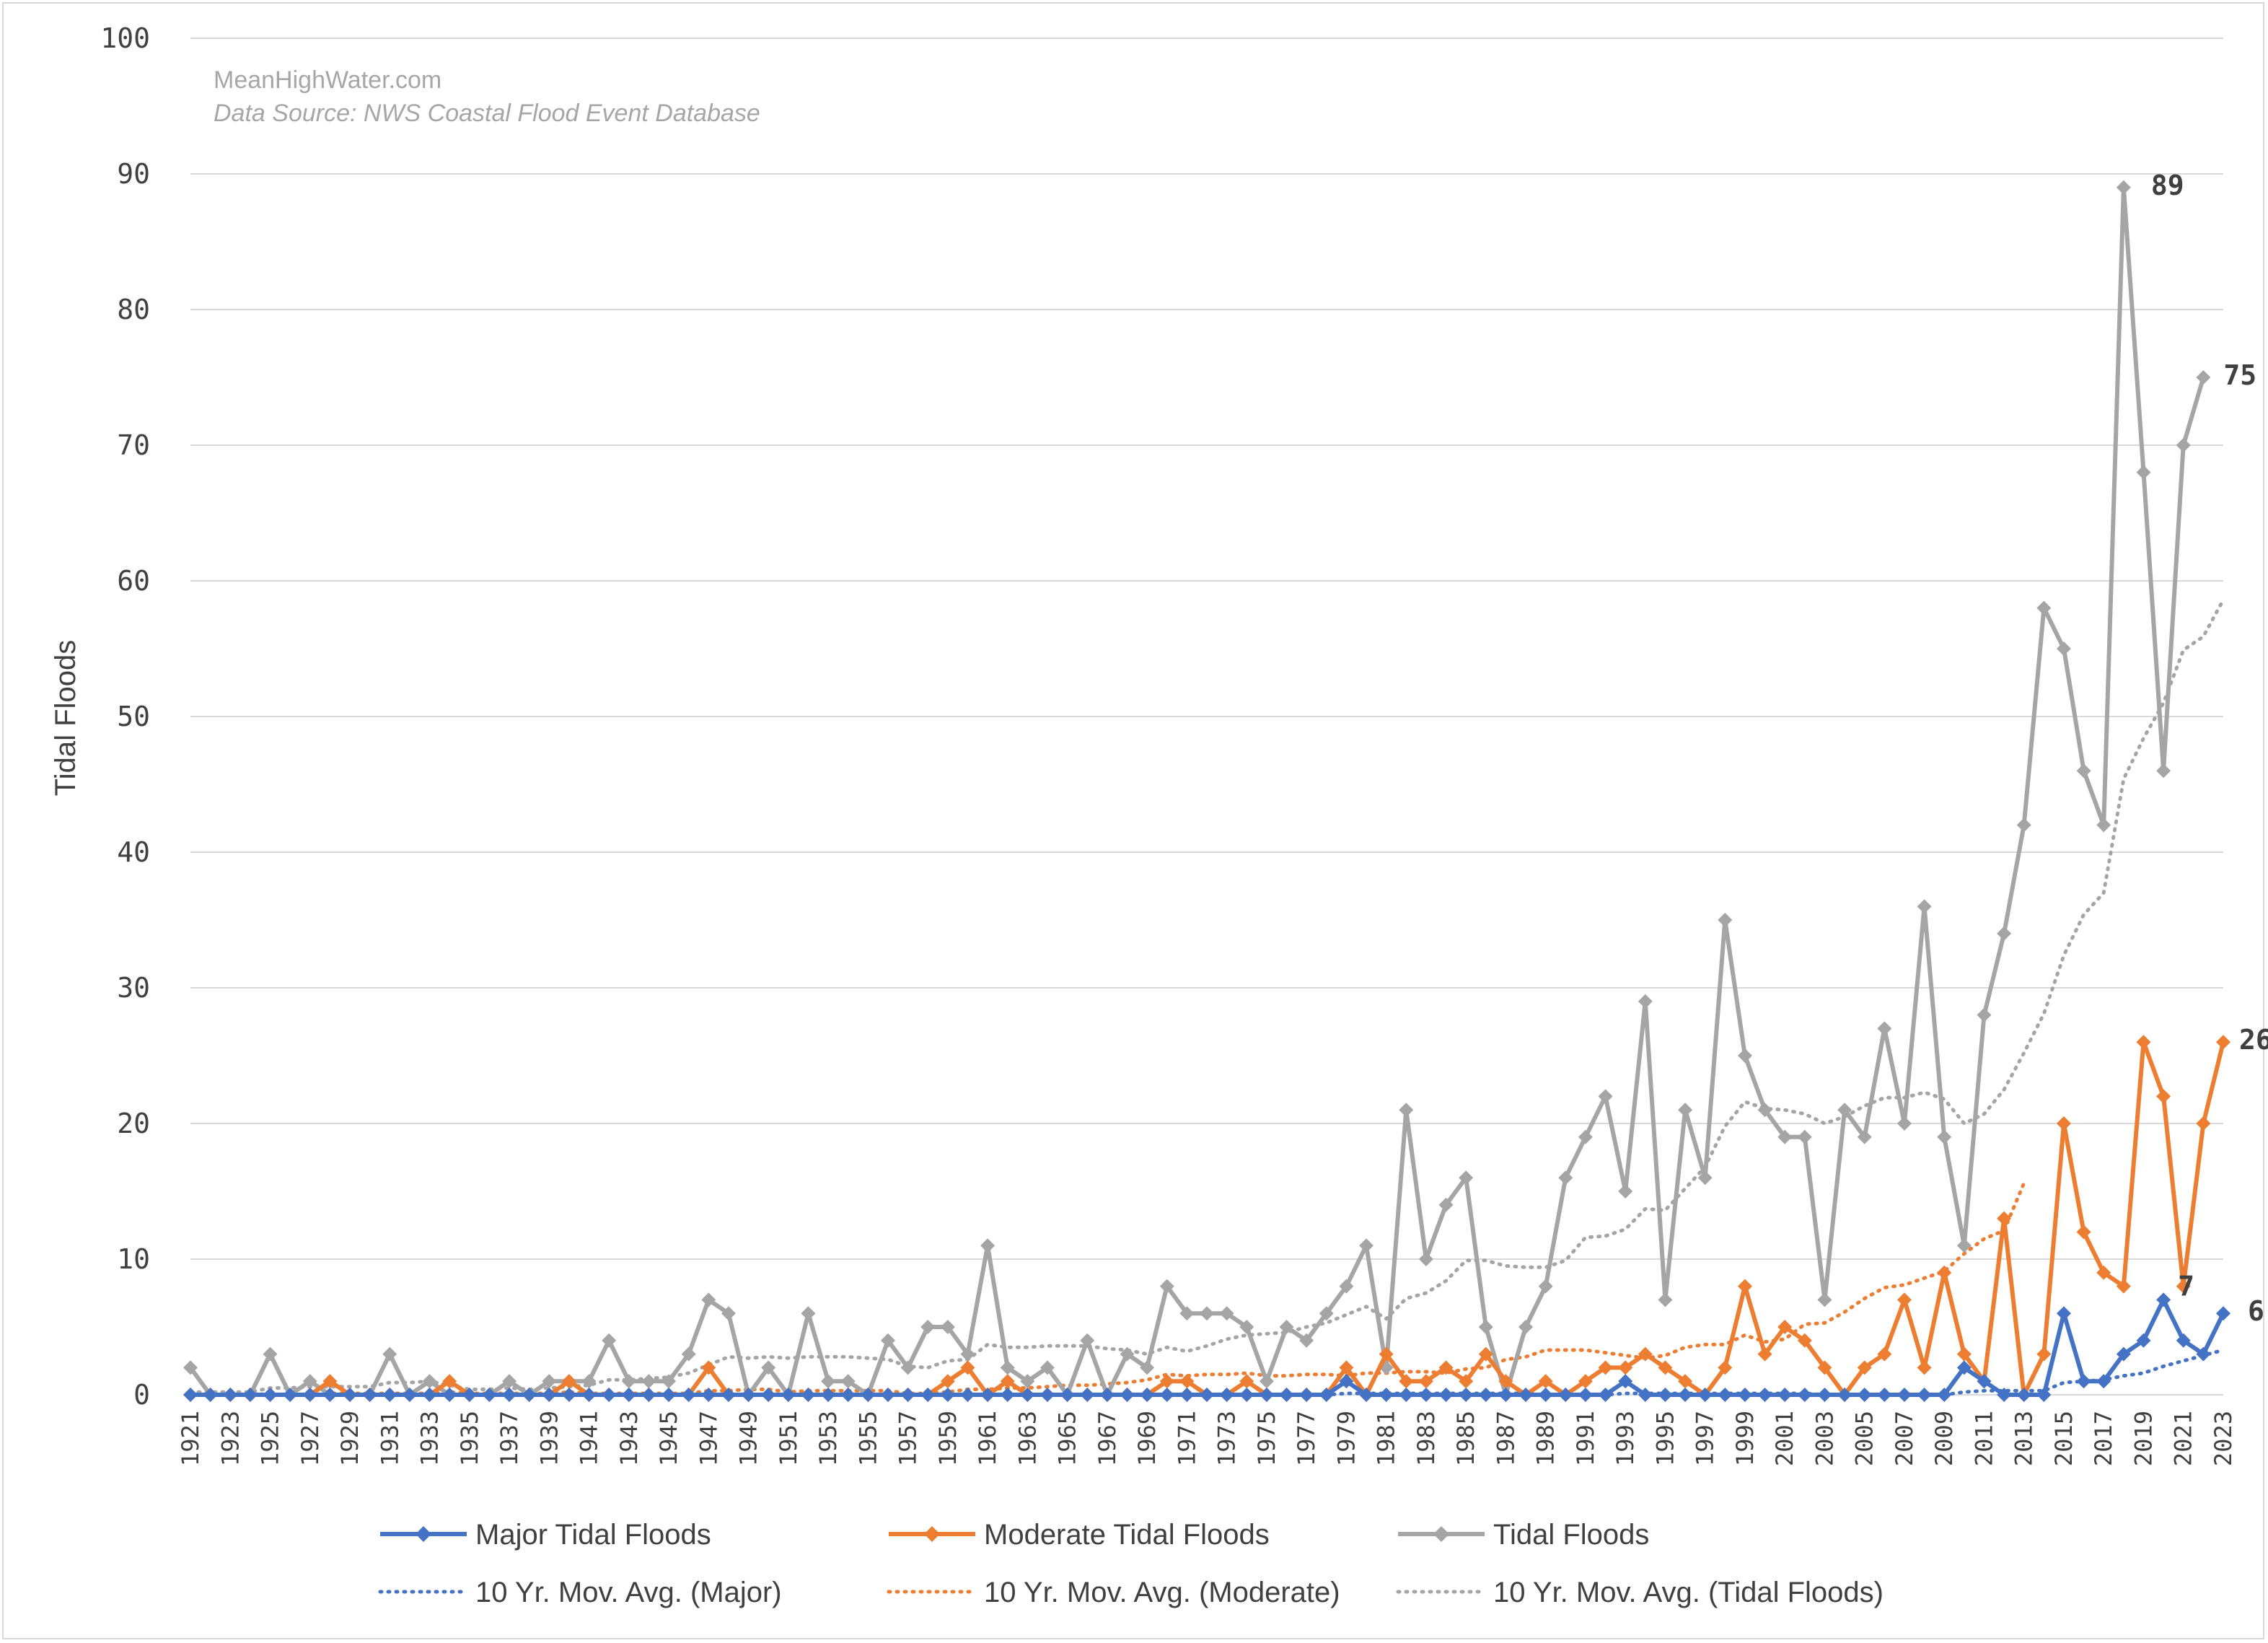  What do you see at coordinates (190, 1438) in the screenshot?
I see `x-tick-label: 1921` at bounding box center [190, 1438].